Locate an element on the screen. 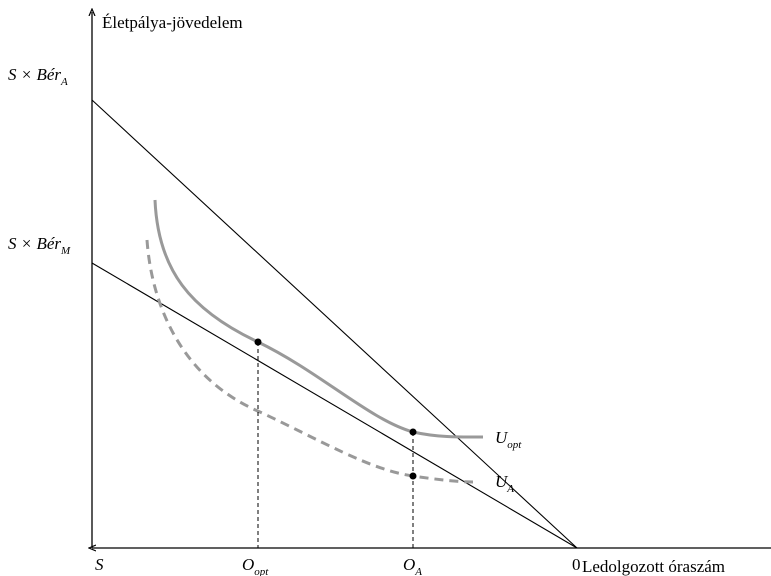  x-axis-label: Ledolgozott óraszám is located at coordinates (653, 566).